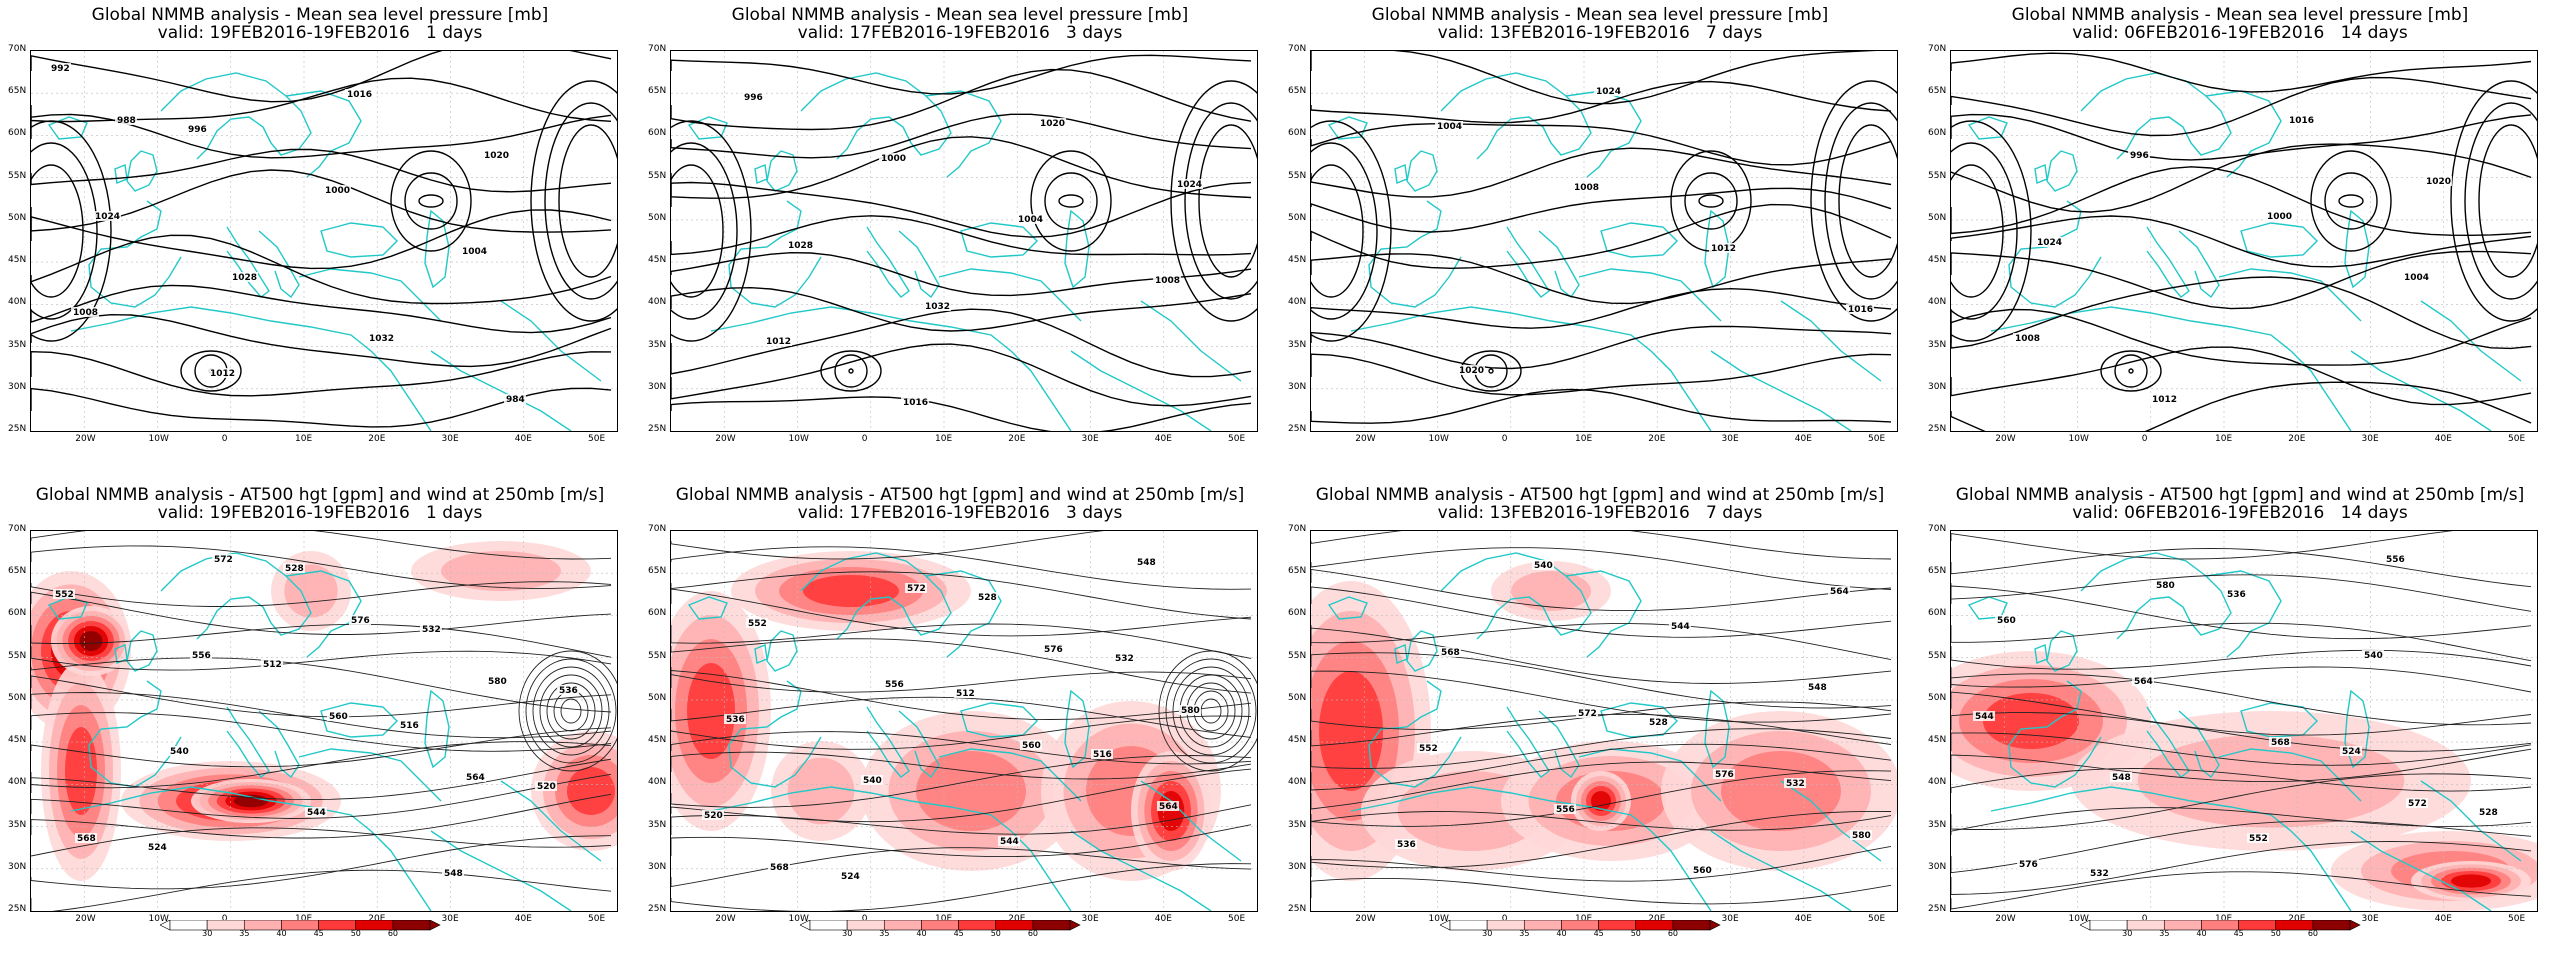 This screenshot has height=960, width=2560. Describe the element at coordinates (872, 780) in the screenshot. I see `contour-label: 540` at that location.